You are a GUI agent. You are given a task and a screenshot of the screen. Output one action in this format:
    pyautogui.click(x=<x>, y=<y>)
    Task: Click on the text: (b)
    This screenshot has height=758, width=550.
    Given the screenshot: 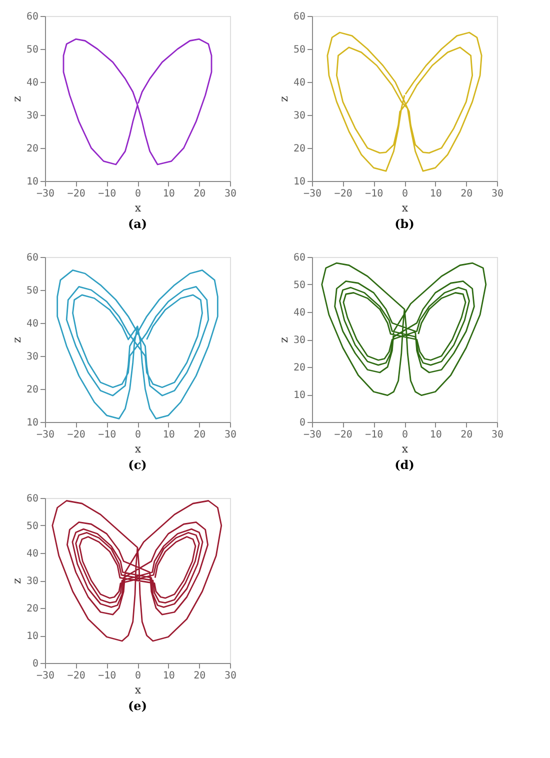 What is the action you would take?
    pyautogui.click(x=404, y=224)
    